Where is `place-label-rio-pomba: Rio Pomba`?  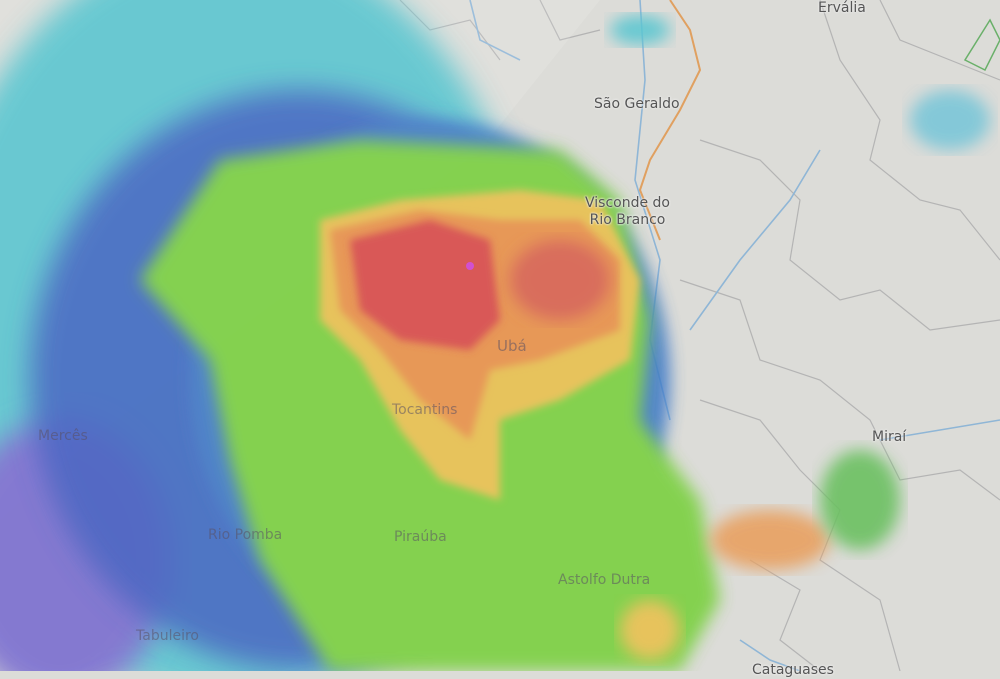
place-label-rio-pomba: Rio Pomba is located at coordinates (245, 535).